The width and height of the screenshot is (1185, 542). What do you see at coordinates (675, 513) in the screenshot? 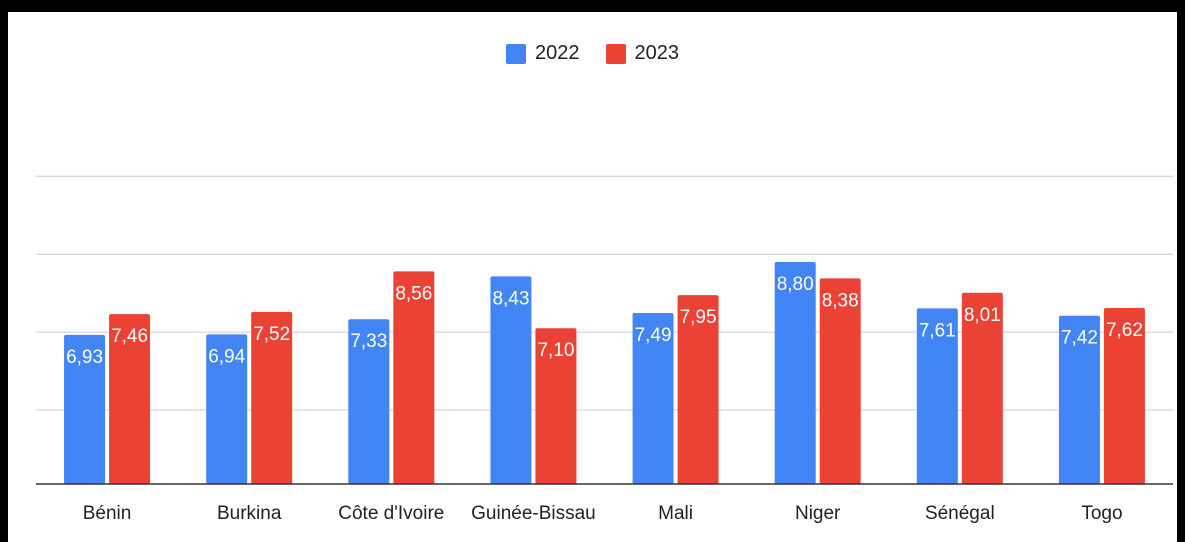
I see `category-label-4: Mali` at bounding box center [675, 513].